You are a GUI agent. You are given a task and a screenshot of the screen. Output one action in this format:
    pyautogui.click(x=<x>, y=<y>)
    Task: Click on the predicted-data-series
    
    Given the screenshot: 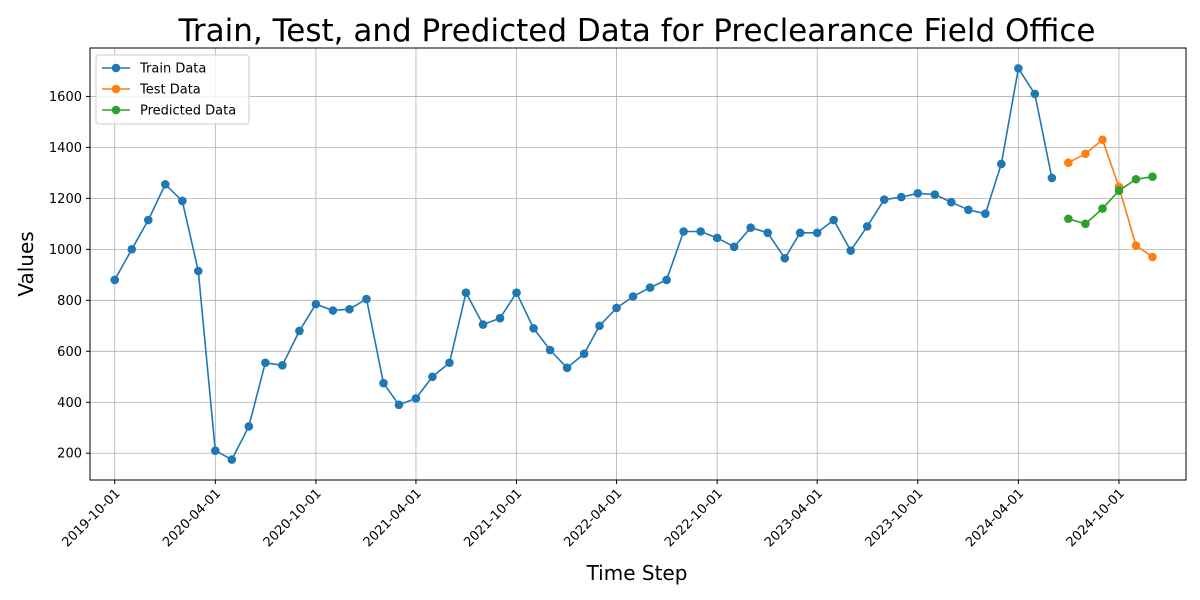 What is the action you would take?
    pyautogui.click(x=1110, y=200)
    